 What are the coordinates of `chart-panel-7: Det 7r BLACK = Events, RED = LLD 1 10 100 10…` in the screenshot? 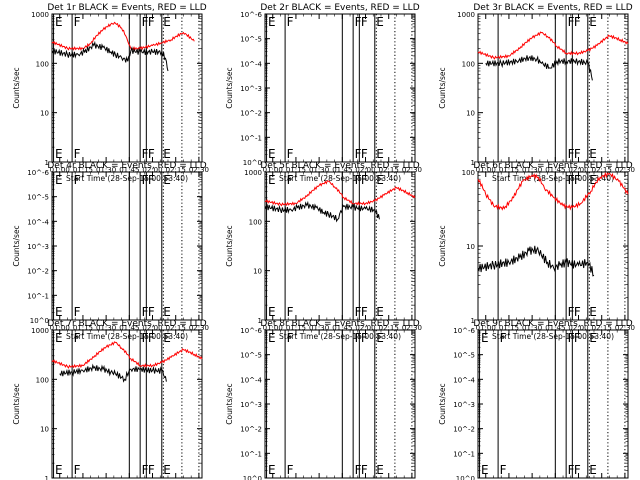 It's located at (109, 399).